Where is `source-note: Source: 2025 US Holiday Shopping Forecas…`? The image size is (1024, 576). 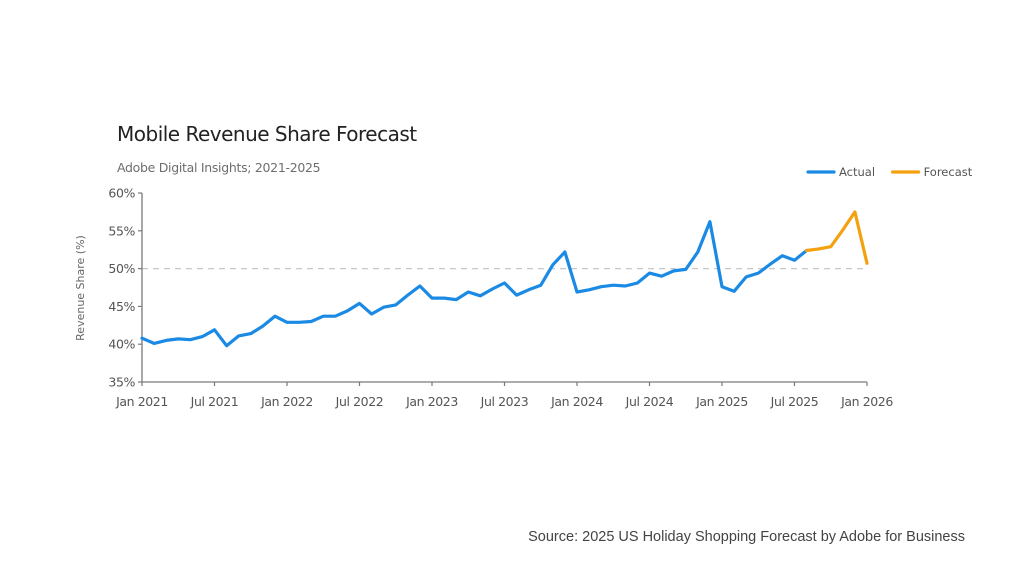
source-note: Source: 2025 US Holiday Shopping Forecas… is located at coordinates (746, 537).